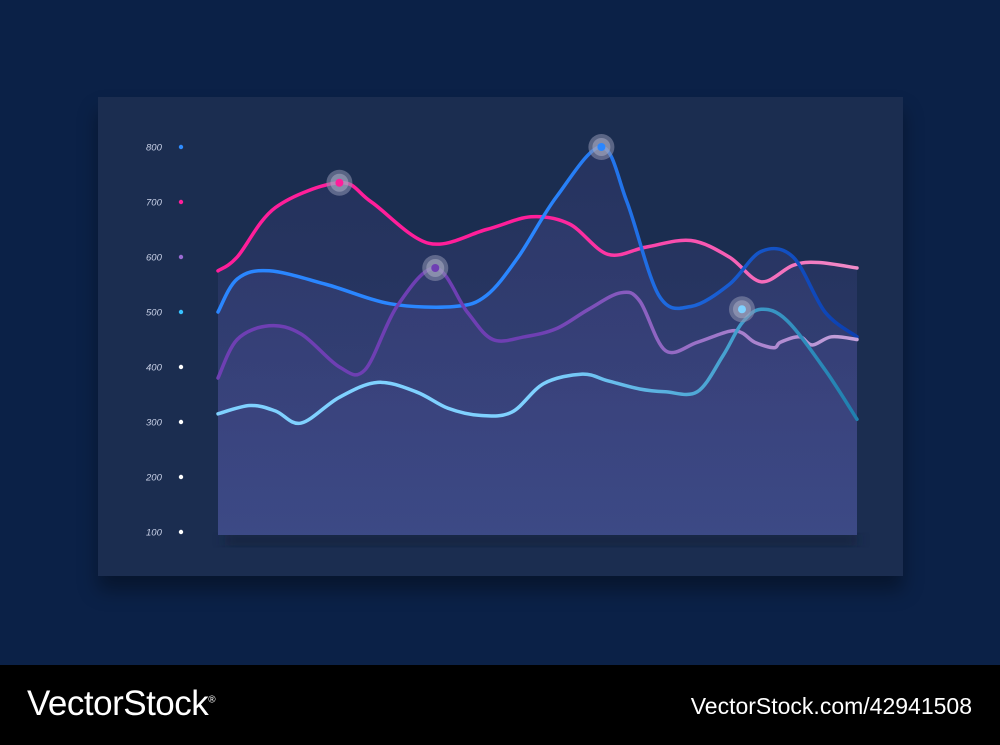 The width and height of the screenshot is (1000, 745). What do you see at coordinates (154, 313) in the screenshot?
I see `y-tick-label-500: 500` at bounding box center [154, 313].